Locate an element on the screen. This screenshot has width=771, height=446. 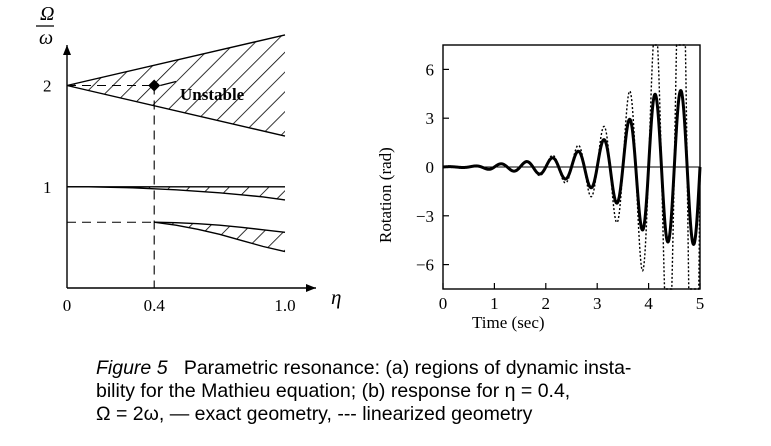
instability-region-3-fill is located at coordinates (219, 237).